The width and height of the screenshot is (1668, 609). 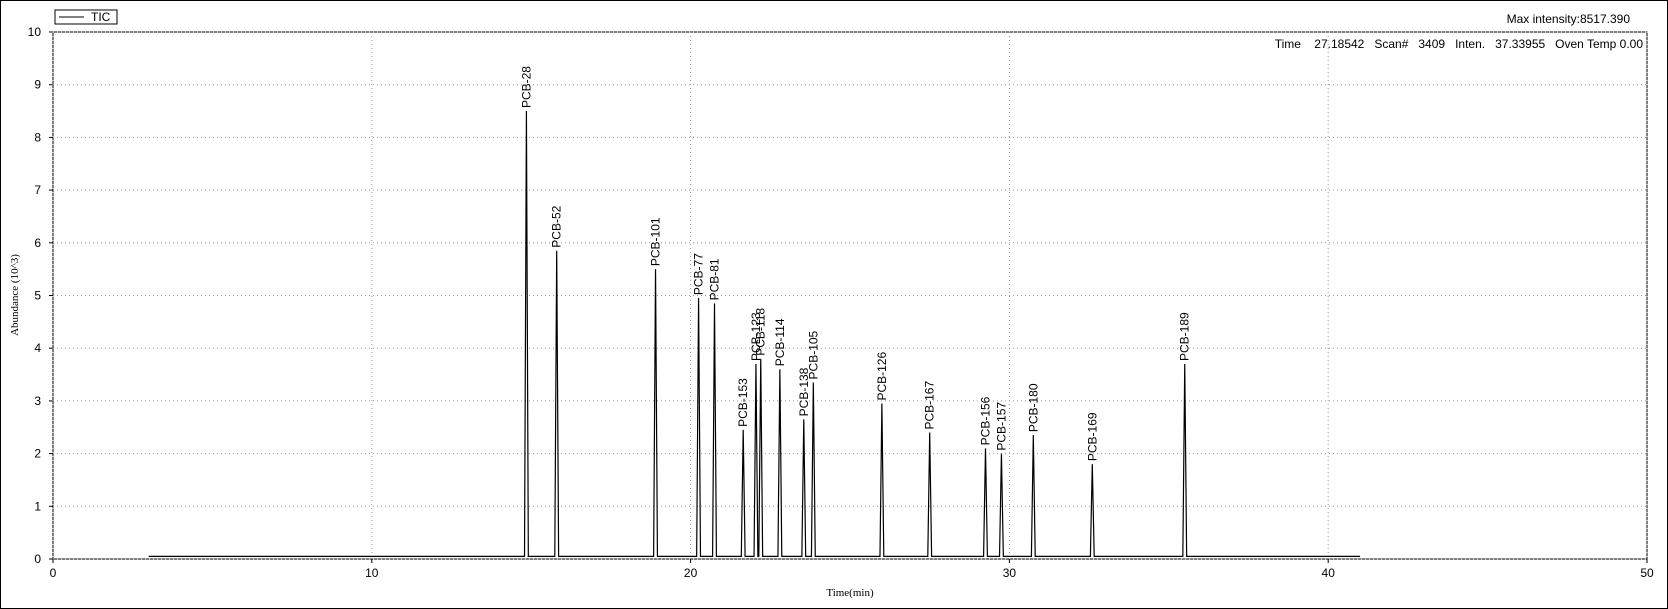 I want to click on x-axis-label: Time(min), so click(x=850, y=593).